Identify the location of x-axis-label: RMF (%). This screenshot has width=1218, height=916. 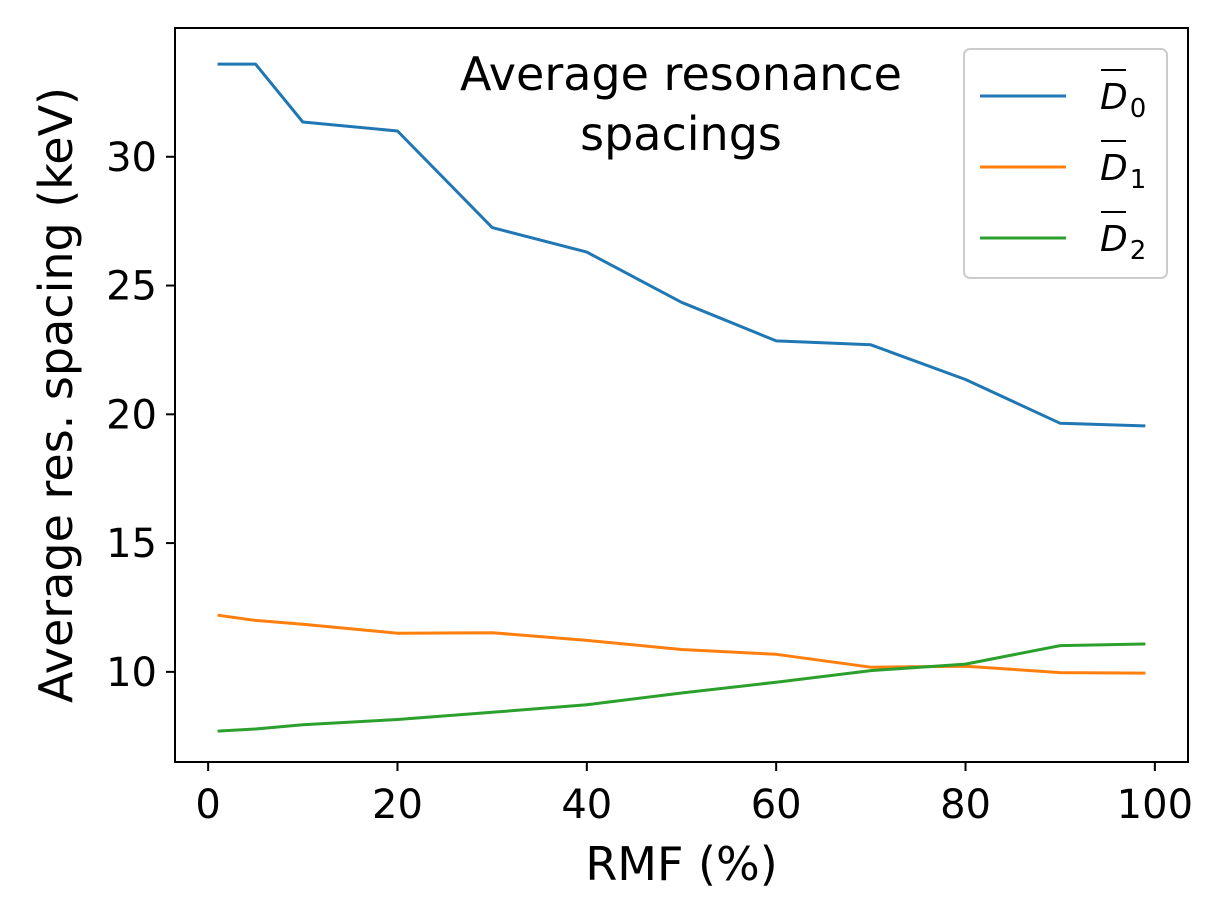
(681, 864).